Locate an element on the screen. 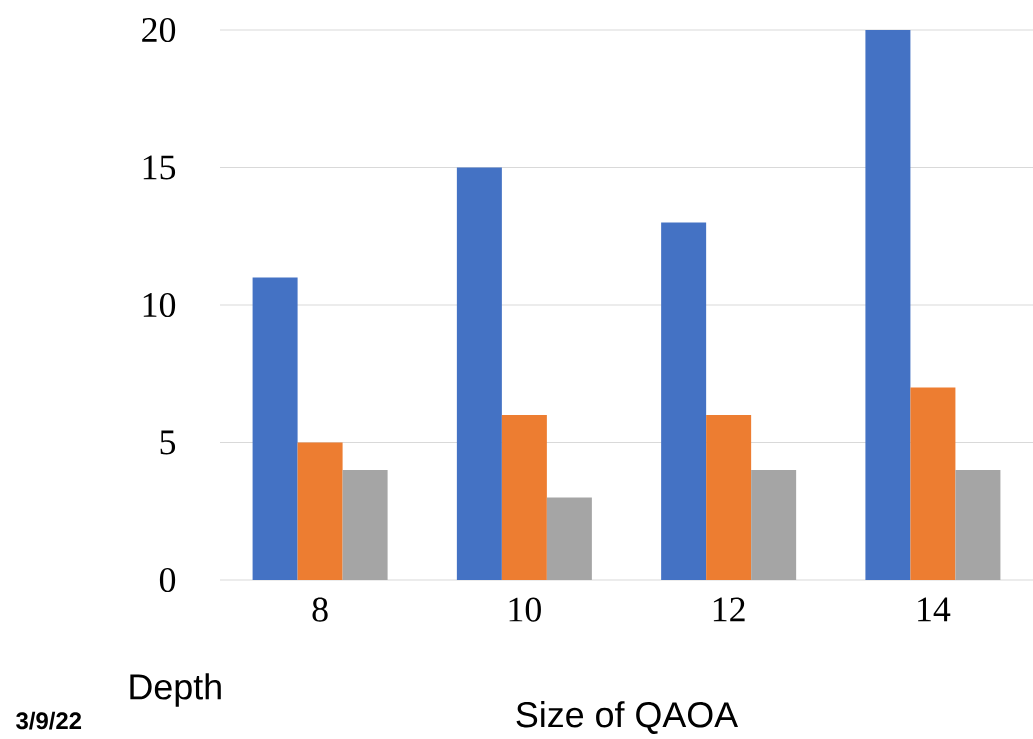 Image resolution: width=1033 pixels, height=739 pixels. y-tick-label: 0 is located at coordinates (167, 580).